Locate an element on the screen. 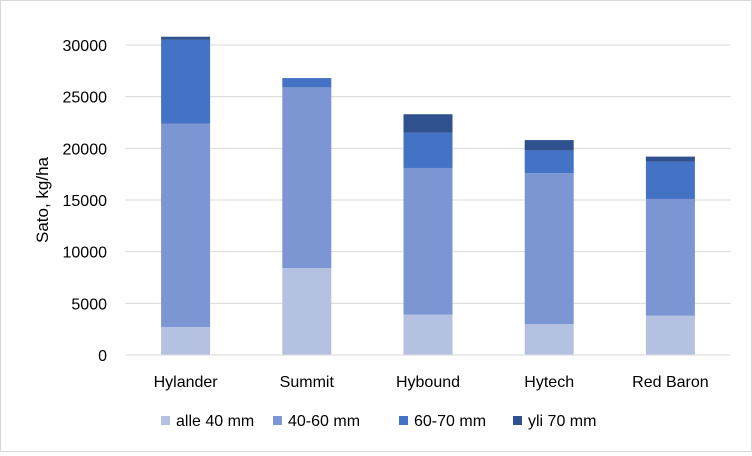 The image size is (752, 456). x-axis-ticks: Hylander Summit Hybound Hytech Red Baron is located at coordinates (431, 382).